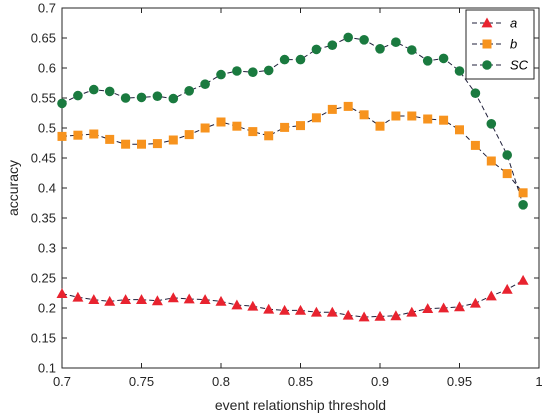  I want to click on y-tick-label: 0.25, so click(43, 278).